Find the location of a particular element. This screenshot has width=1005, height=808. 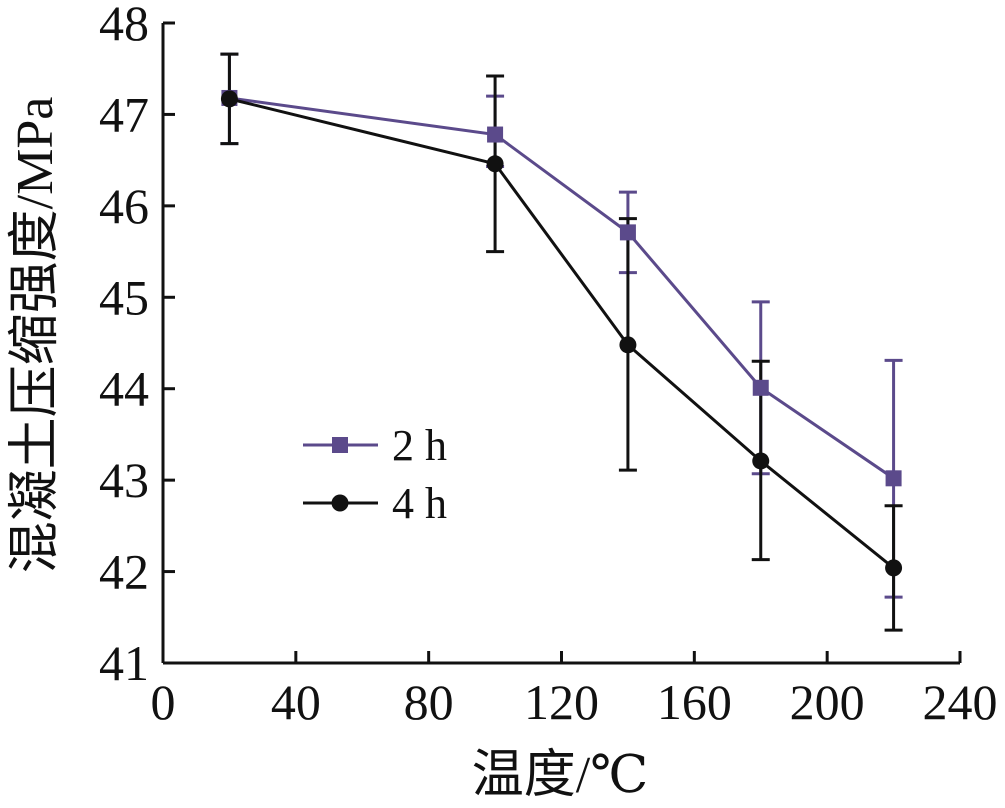

x-tick-label: 200 is located at coordinates (827, 702).